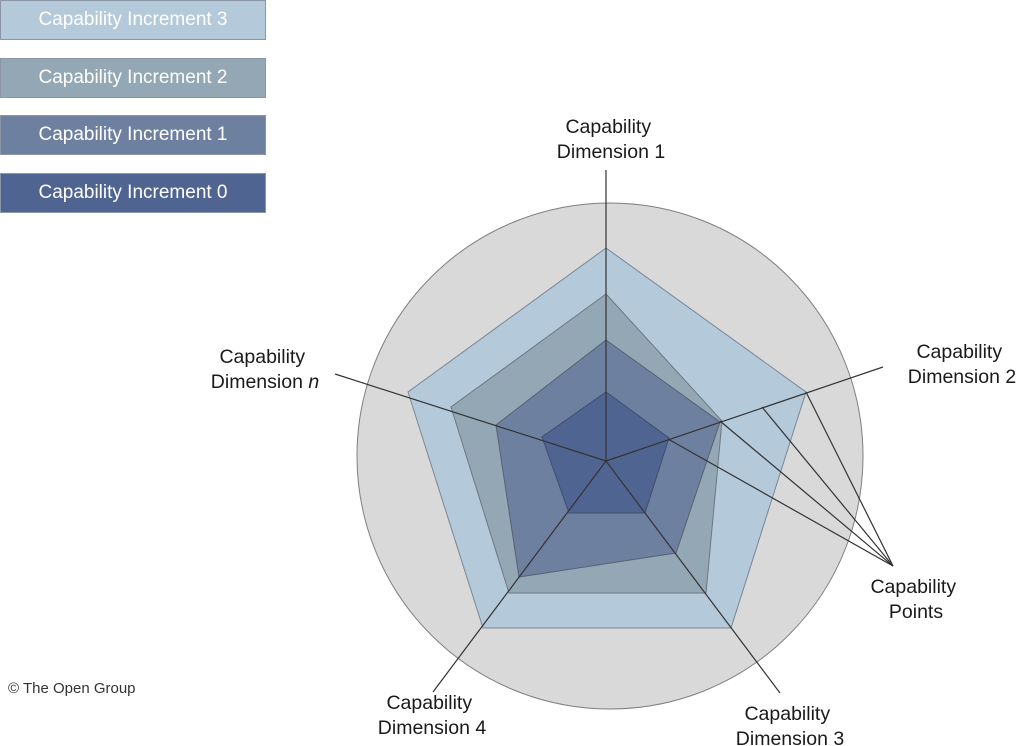  I want to click on label-italic-n: n, so click(313, 382).